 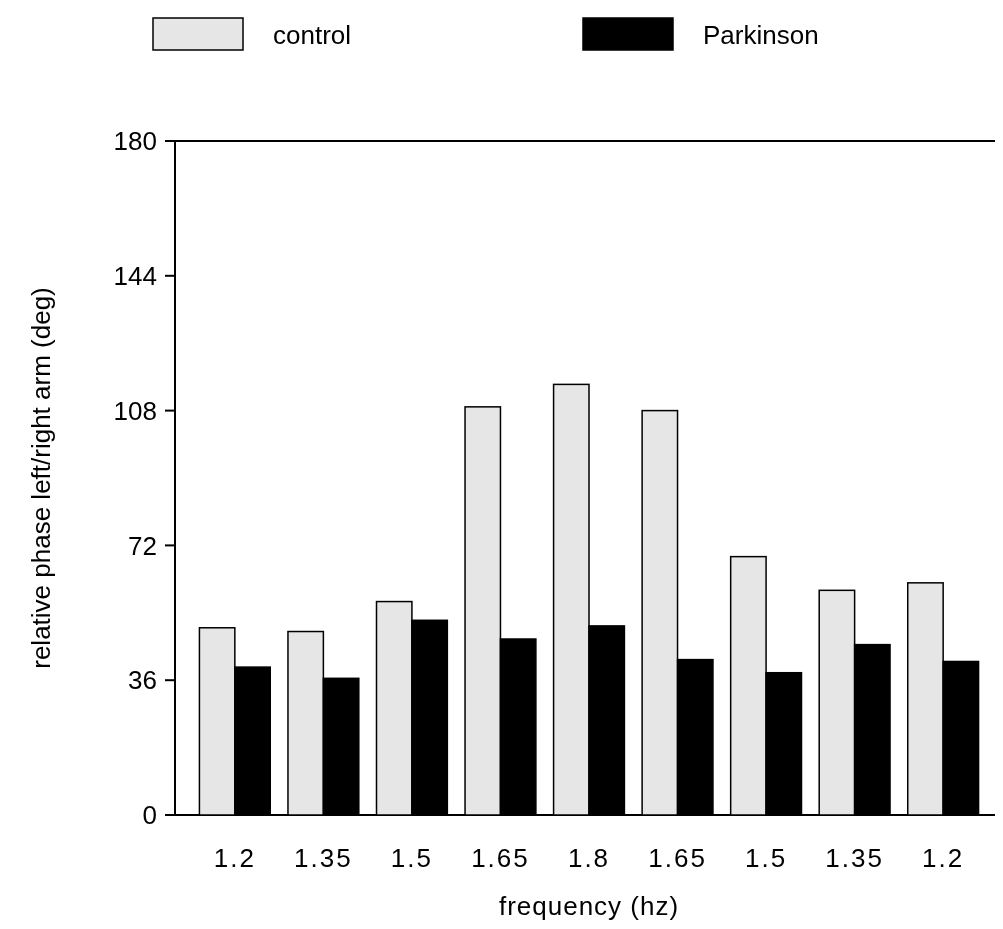 What do you see at coordinates (135, 141) in the screenshot?
I see `y-tick-label: 180` at bounding box center [135, 141].